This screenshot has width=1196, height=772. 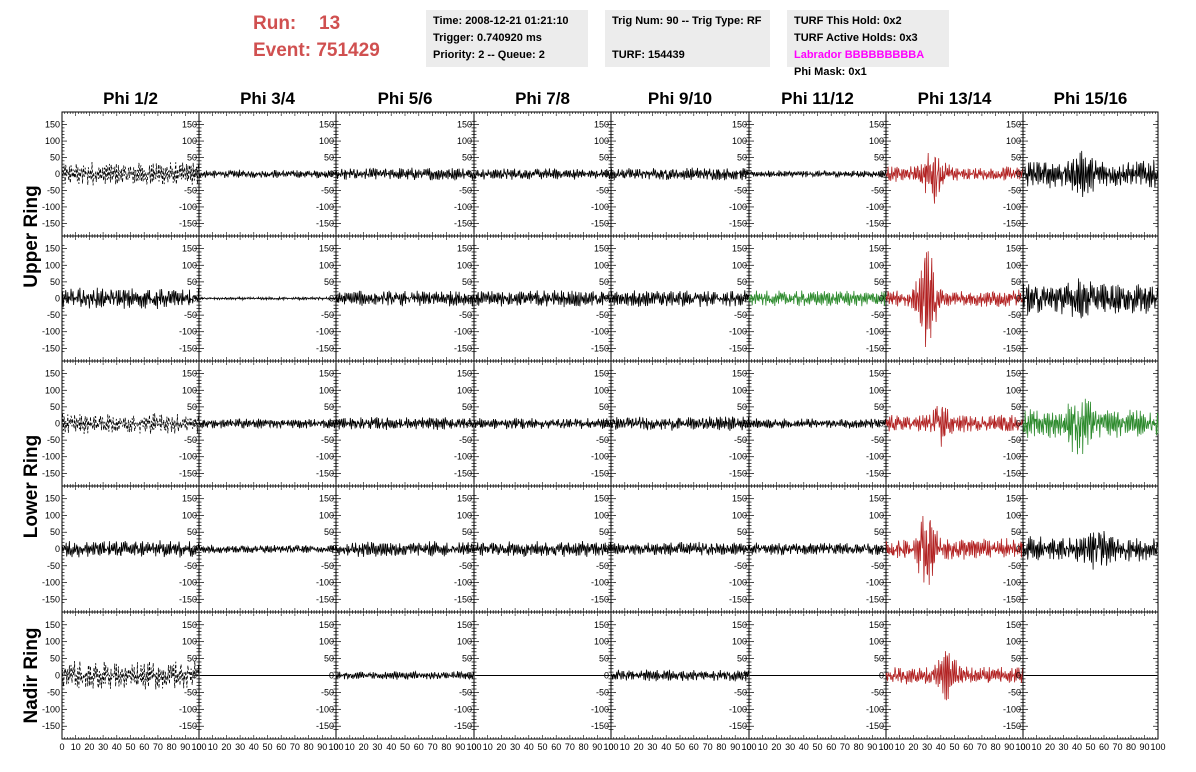 What do you see at coordinates (330, 23) in the screenshot?
I see `run-value: 13` at bounding box center [330, 23].